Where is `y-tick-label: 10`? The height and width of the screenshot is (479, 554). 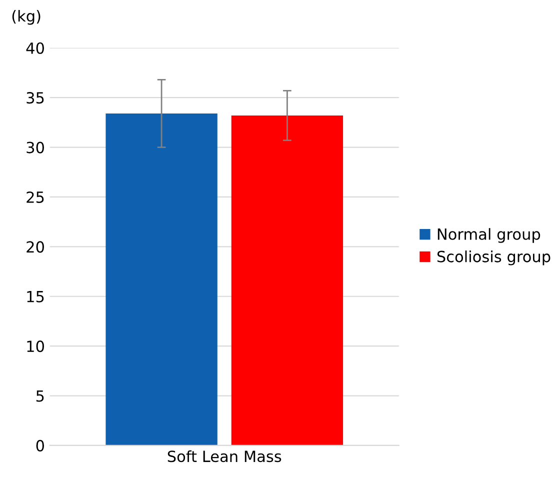 y-tick-label: 10 is located at coordinates (35, 346).